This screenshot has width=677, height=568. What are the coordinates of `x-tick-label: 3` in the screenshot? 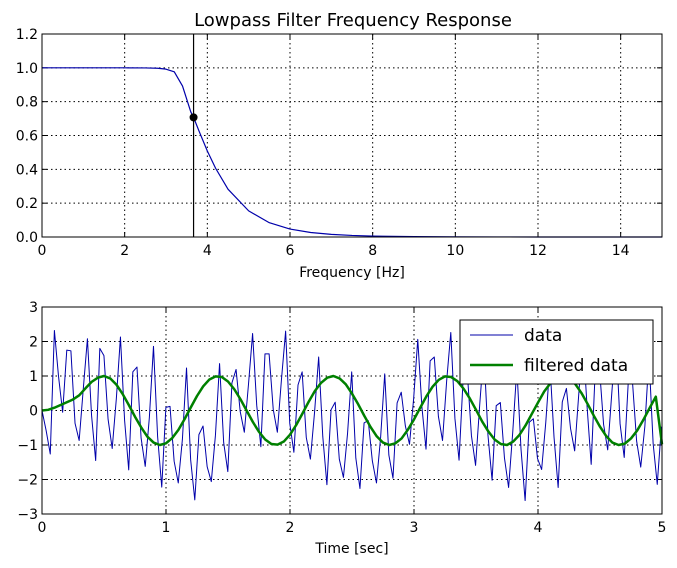 It's located at (414, 528).